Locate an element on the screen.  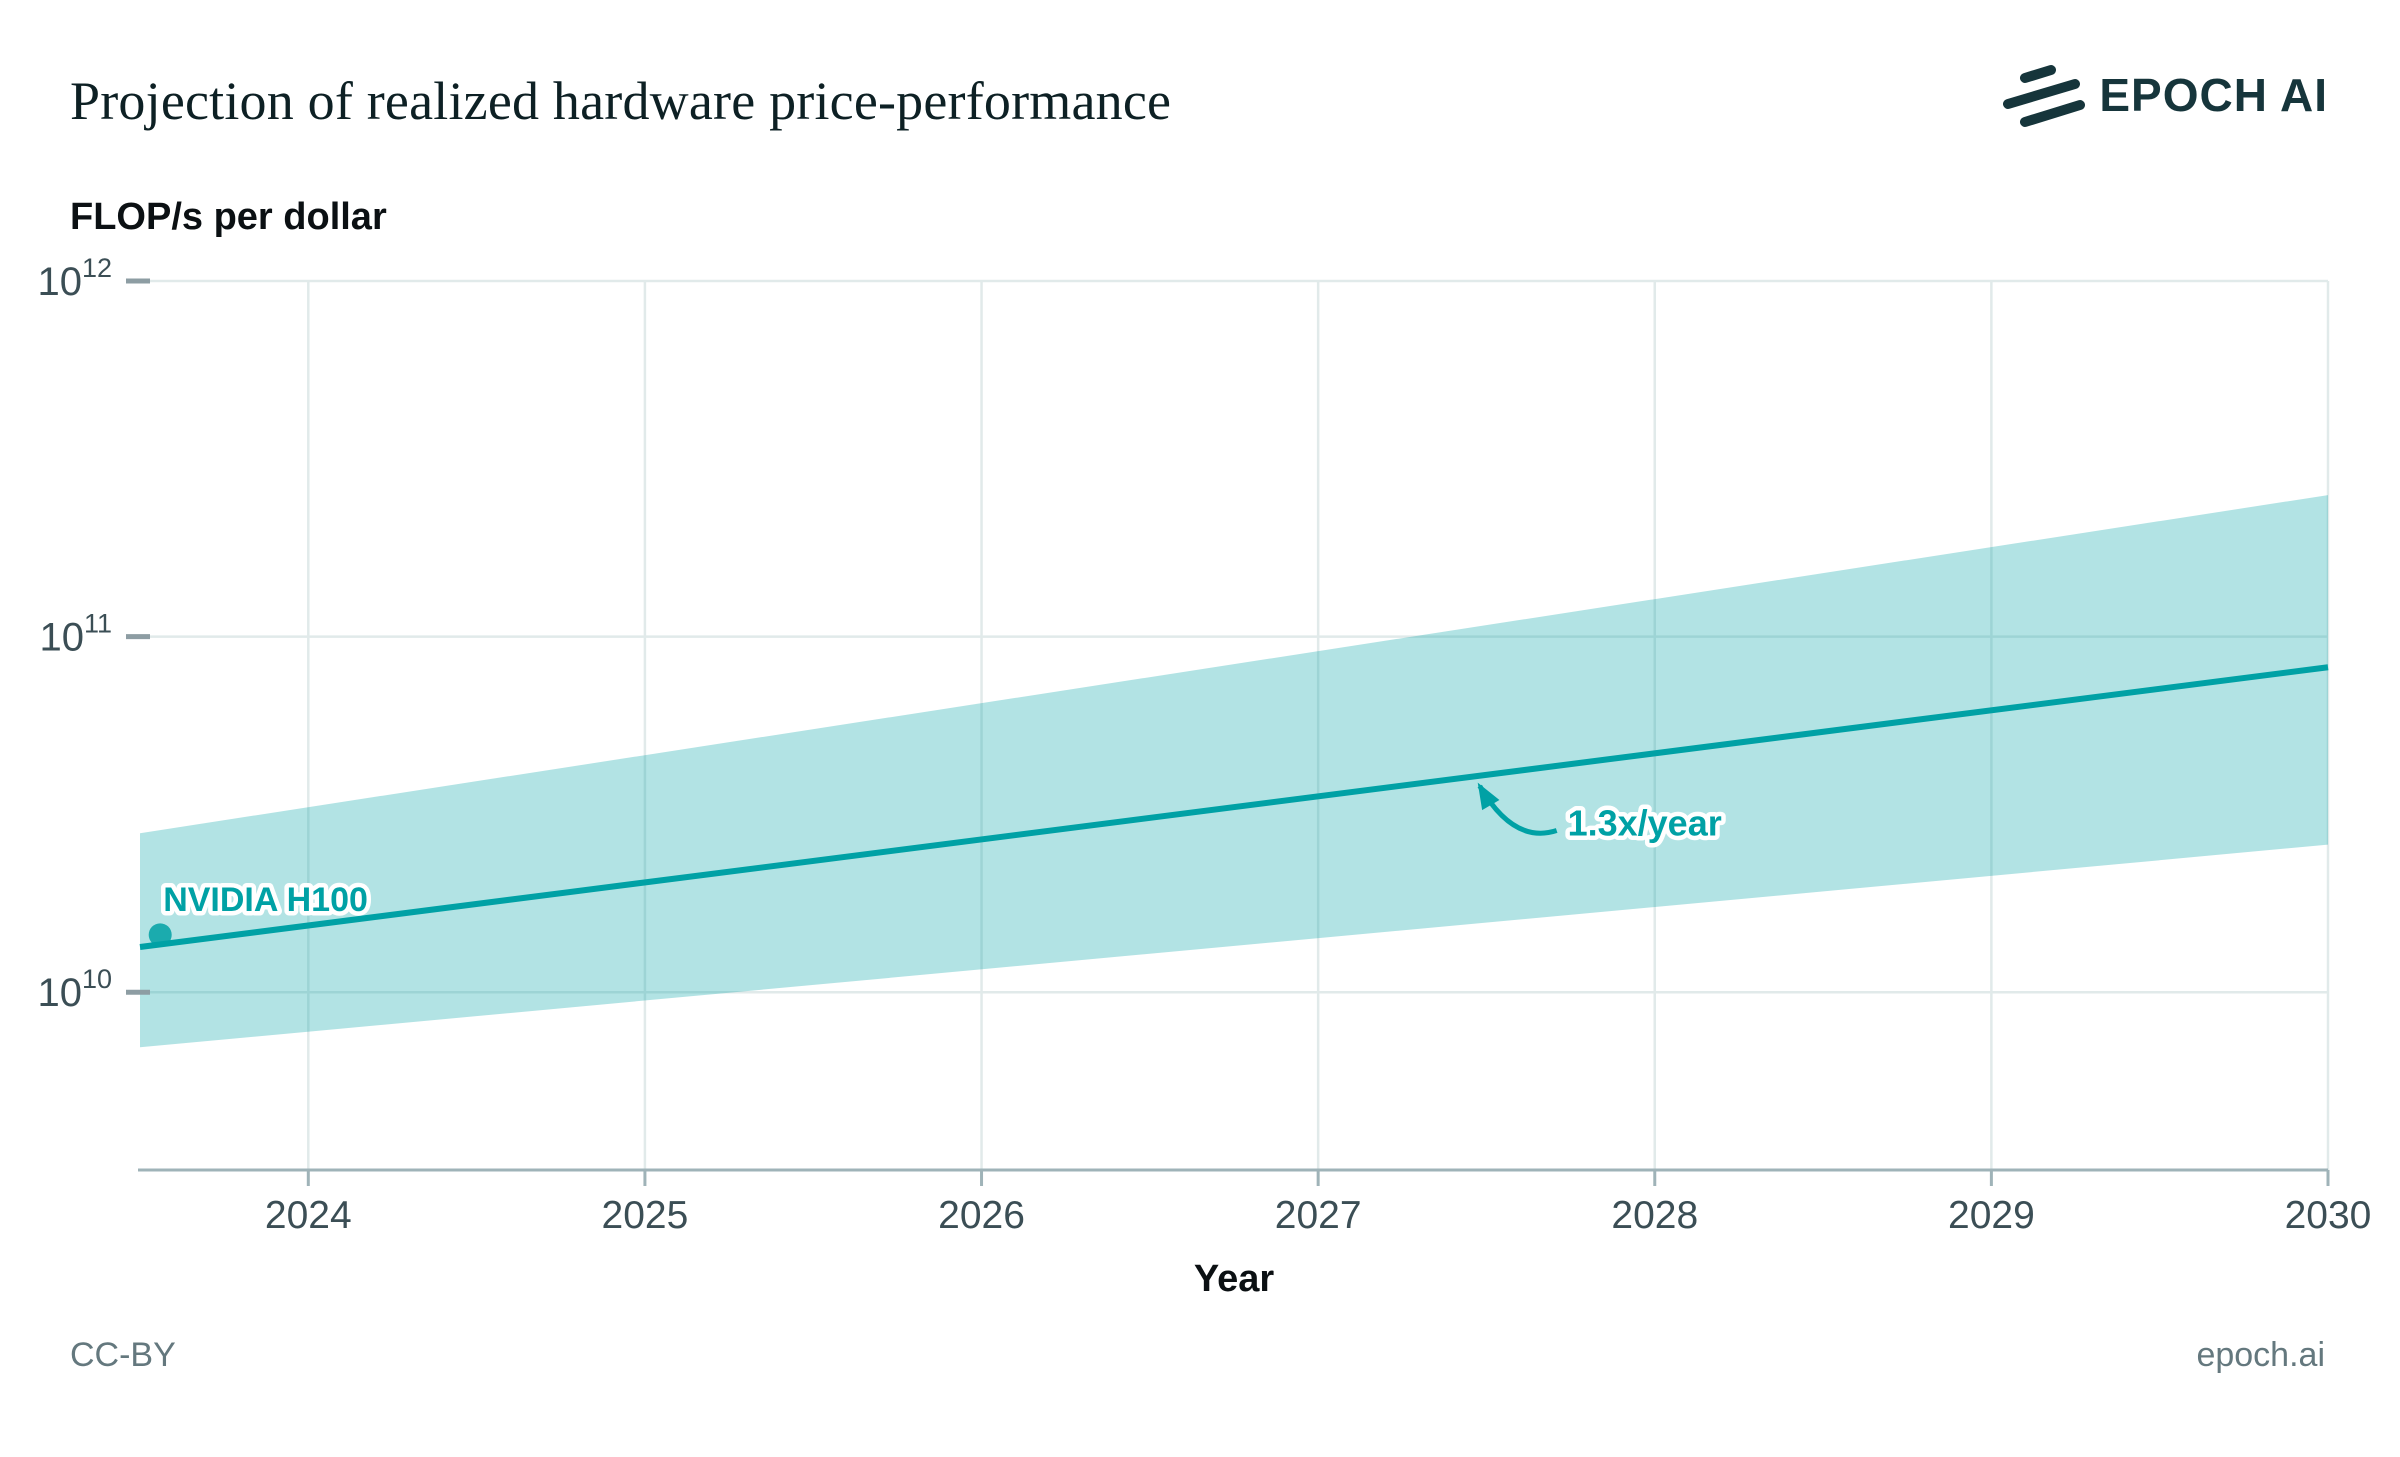
y-axis-title: FLOP/s per dollar is located at coordinates (228, 217).